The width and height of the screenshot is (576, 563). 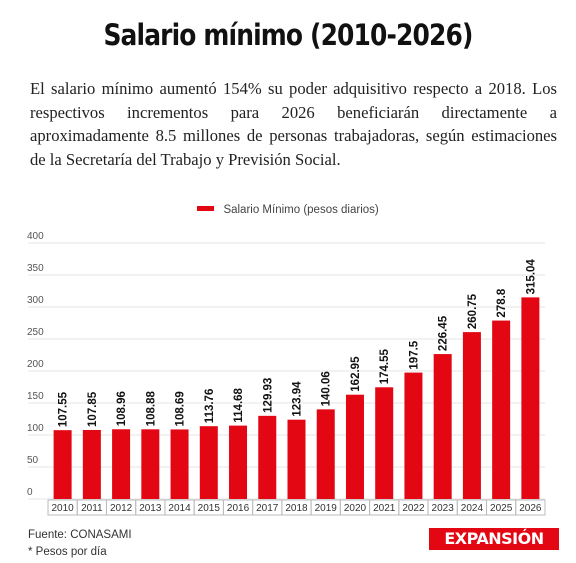 I want to click on data-label: 162.95, so click(x=356, y=374).